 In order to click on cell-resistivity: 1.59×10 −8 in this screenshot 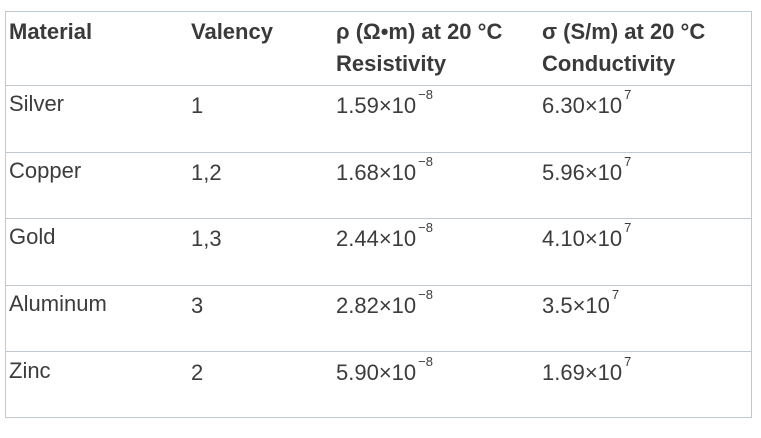, I will do `click(384, 106)`.